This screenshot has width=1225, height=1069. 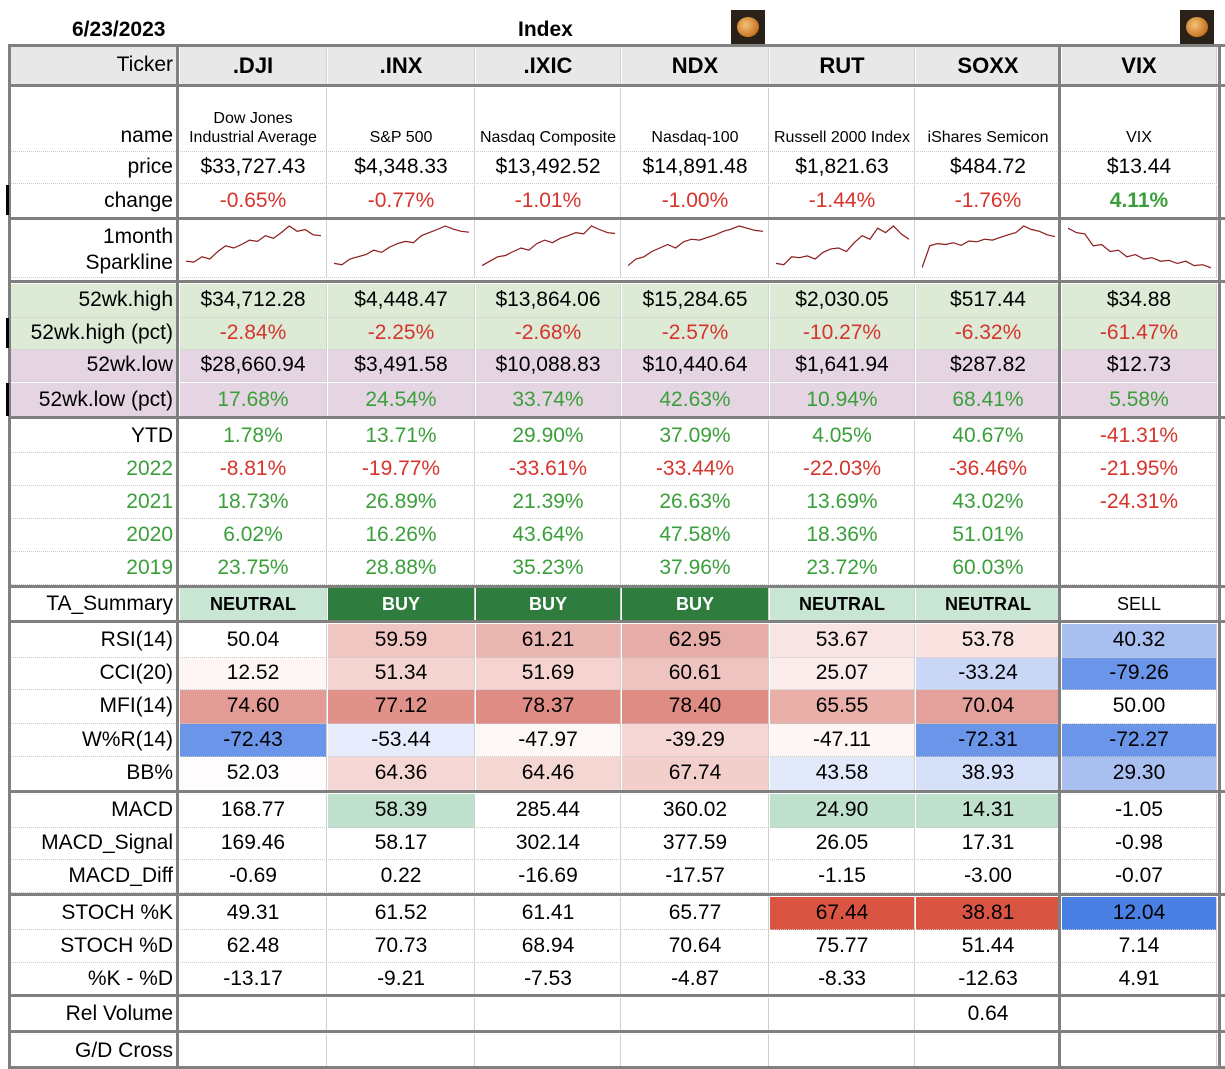 I want to click on macd-diff-cell: -3.00, so click(x=988, y=876).